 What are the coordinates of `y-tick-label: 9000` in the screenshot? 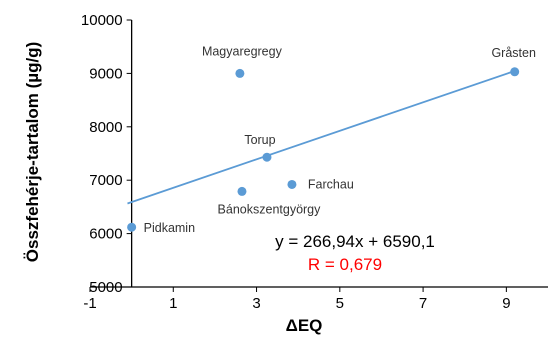 It's located at (105, 73).